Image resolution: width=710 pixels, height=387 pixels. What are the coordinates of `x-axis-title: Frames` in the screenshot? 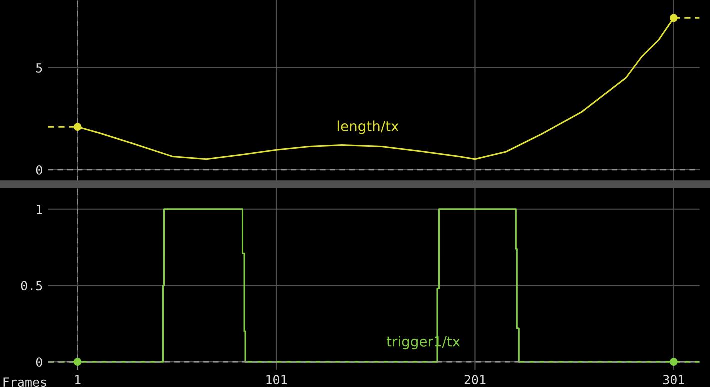 It's located at (25, 382).